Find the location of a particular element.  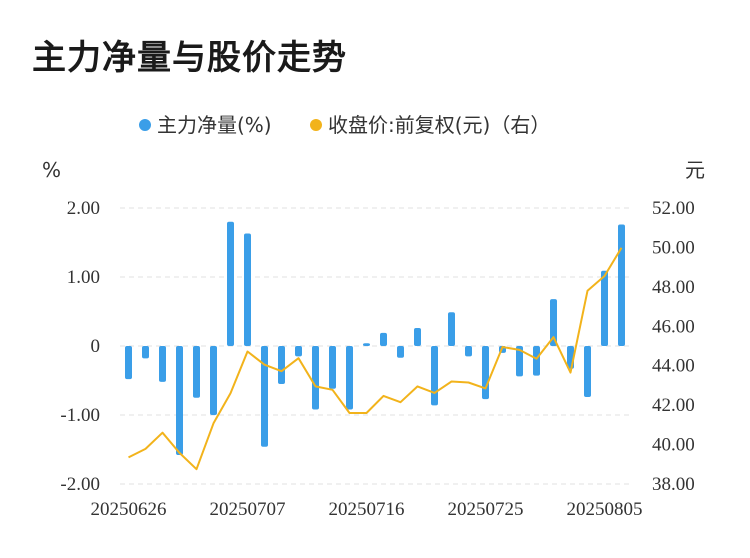

x-tick-label: 20250725 is located at coordinates (486, 509).